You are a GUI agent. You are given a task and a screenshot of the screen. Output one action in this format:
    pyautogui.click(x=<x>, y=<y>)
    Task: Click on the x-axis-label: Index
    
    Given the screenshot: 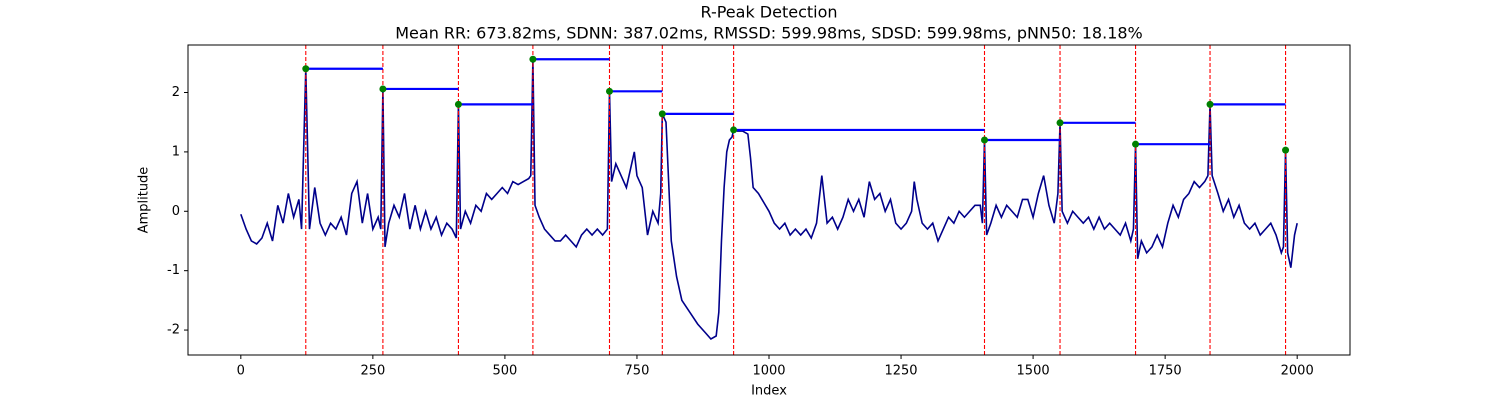 What is the action you would take?
    pyautogui.click(x=769, y=391)
    